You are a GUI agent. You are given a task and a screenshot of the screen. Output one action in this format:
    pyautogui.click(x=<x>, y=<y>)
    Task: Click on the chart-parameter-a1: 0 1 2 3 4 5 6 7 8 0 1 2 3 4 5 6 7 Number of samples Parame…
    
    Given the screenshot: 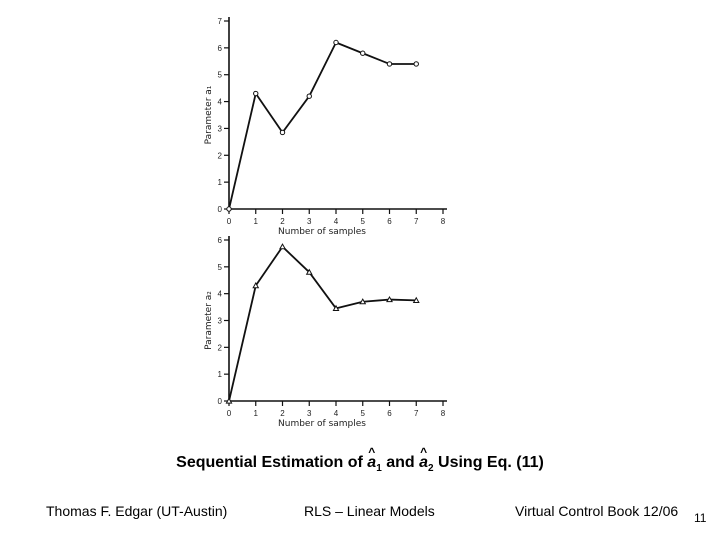 What is the action you would take?
    pyautogui.click(x=325, y=127)
    